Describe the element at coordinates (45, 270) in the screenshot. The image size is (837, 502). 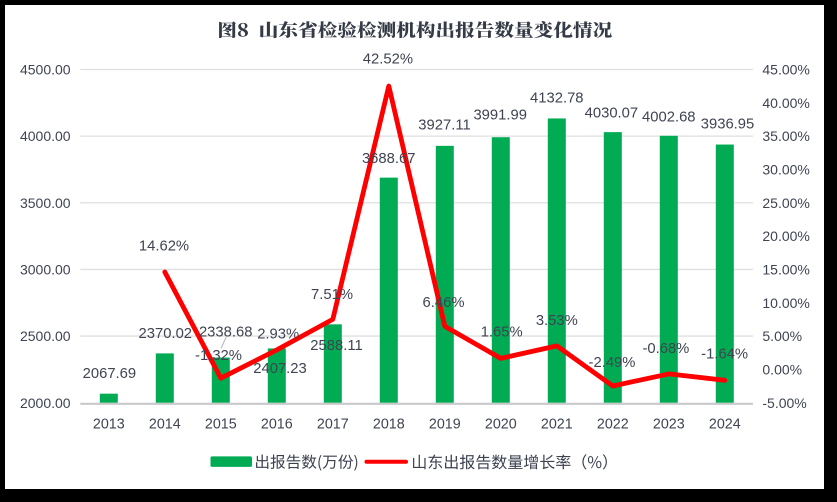
I see `svg-text: 3000.00` at that location.